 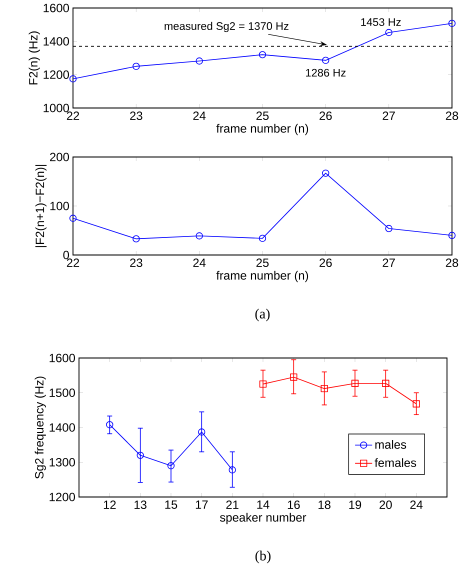 What do you see at coordinates (263, 504) in the screenshot?
I see `x-tick-label: 14` at bounding box center [263, 504].